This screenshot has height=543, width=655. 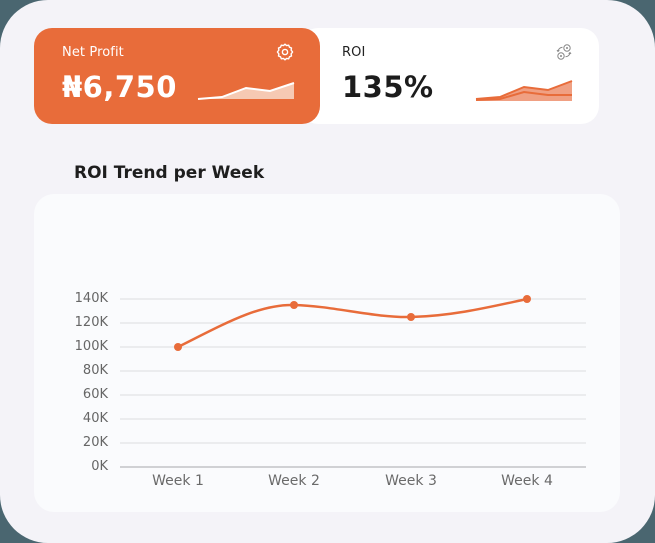 What do you see at coordinates (354, 52) in the screenshot?
I see `roi-label: ROI` at bounding box center [354, 52].